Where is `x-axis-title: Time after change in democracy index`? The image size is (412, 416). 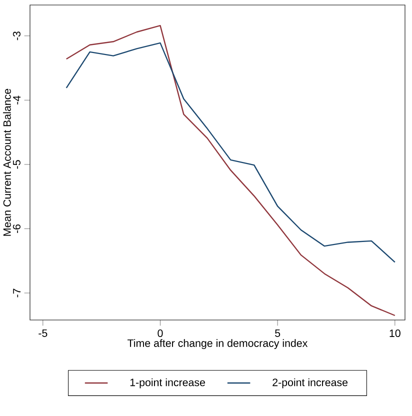 x-axis-title: Time after change in democracy index is located at coordinates (218, 344).